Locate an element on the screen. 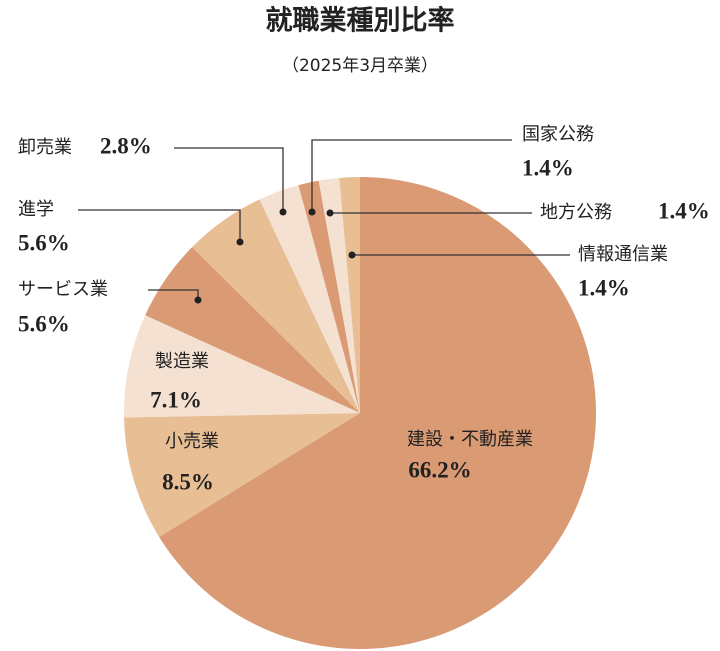 This screenshot has width=720, height=651. value-label: 2.8% is located at coordinates (126, 145).